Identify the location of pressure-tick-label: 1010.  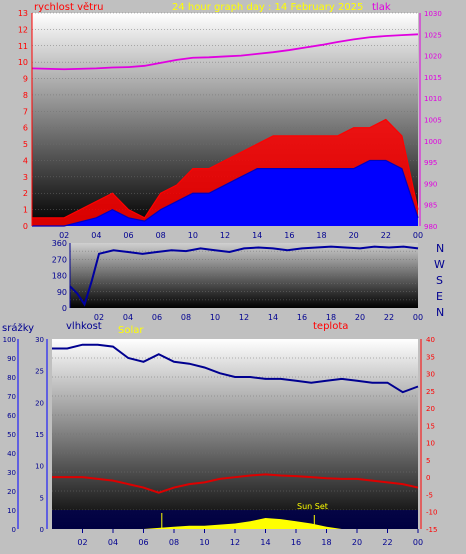
(433, 99).